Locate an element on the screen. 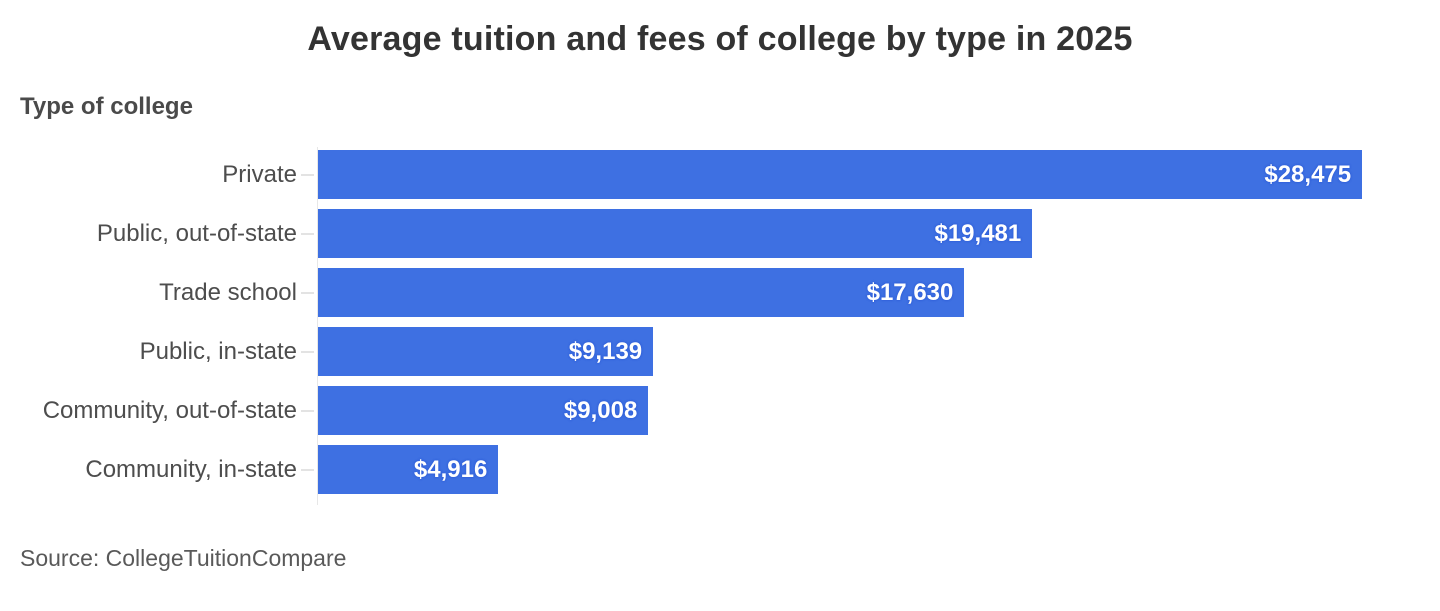 Image resolution: width=1440 pixels, height=611 pixels. source-credit: Source: CollegeTuitionCompare is located at coordinates (183, 558).